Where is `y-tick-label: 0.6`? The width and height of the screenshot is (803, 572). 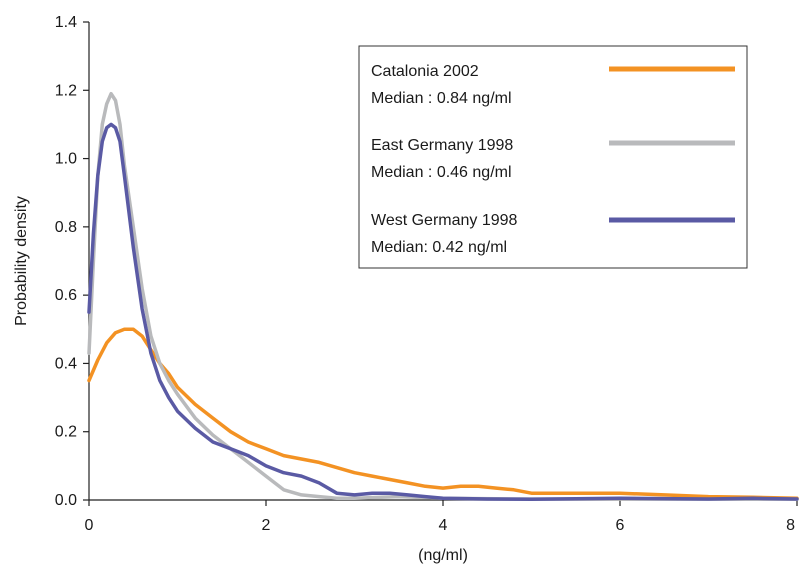 y-tick-label: 0.6 is located at coordinates (66, 295).